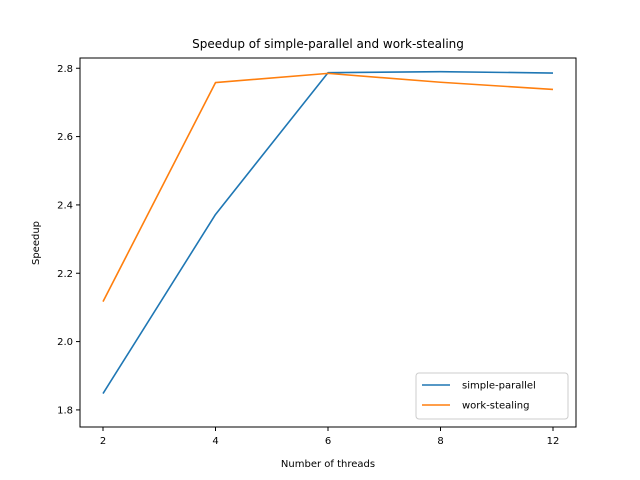  Describe the element at coordinates (36, 243) in the screenshot. I see `y-axis-label: Speedup` at that location.